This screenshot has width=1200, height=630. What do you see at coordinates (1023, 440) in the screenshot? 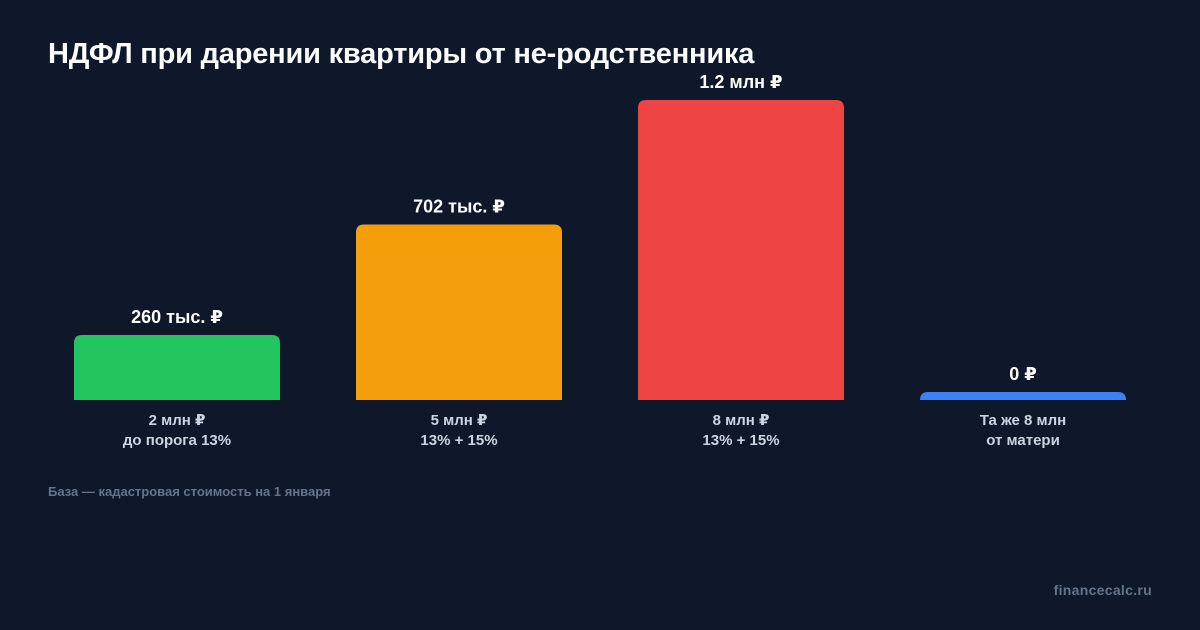
I see `category-label-4-line-2: от матери` at bounding box center [1023, 440].